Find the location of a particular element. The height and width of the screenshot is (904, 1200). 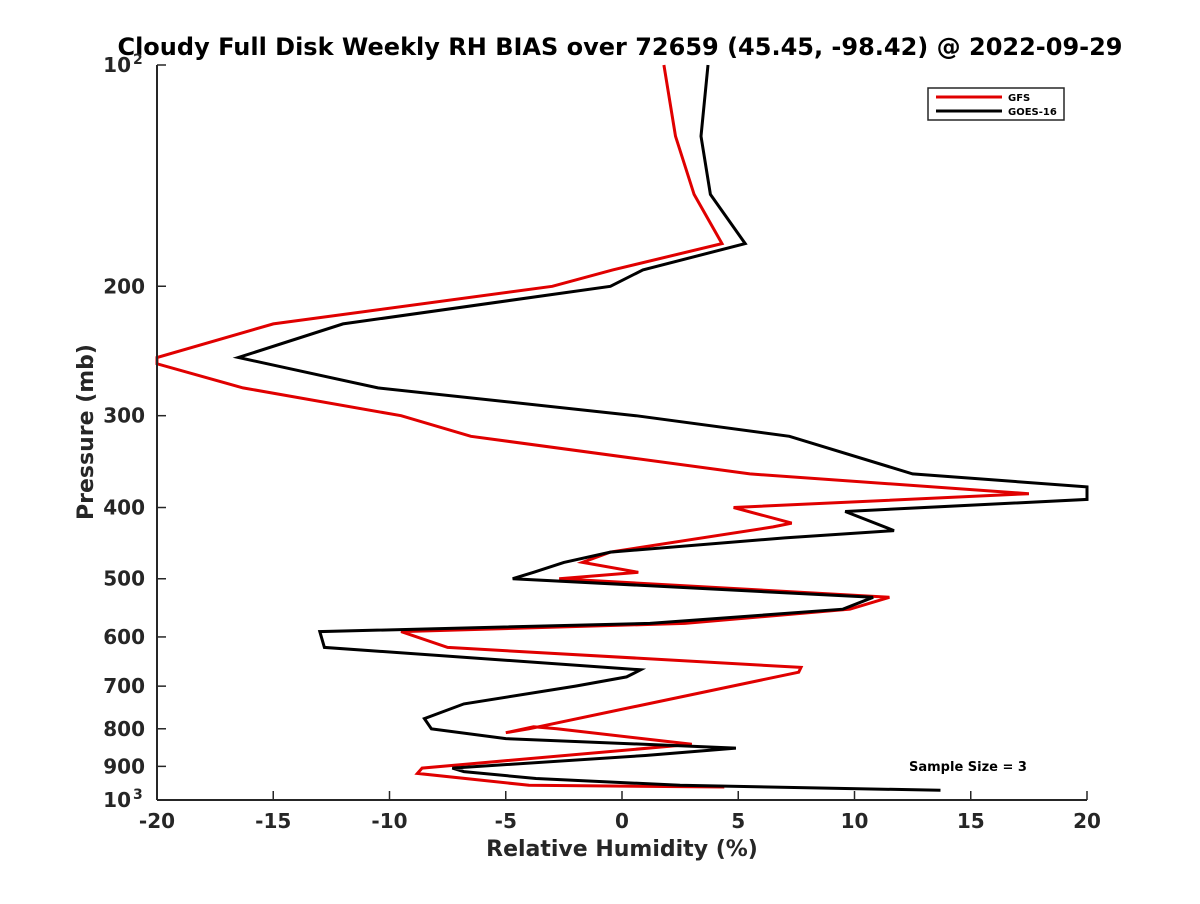

x-tick-label: -10 is located at coordinates (389, 821).